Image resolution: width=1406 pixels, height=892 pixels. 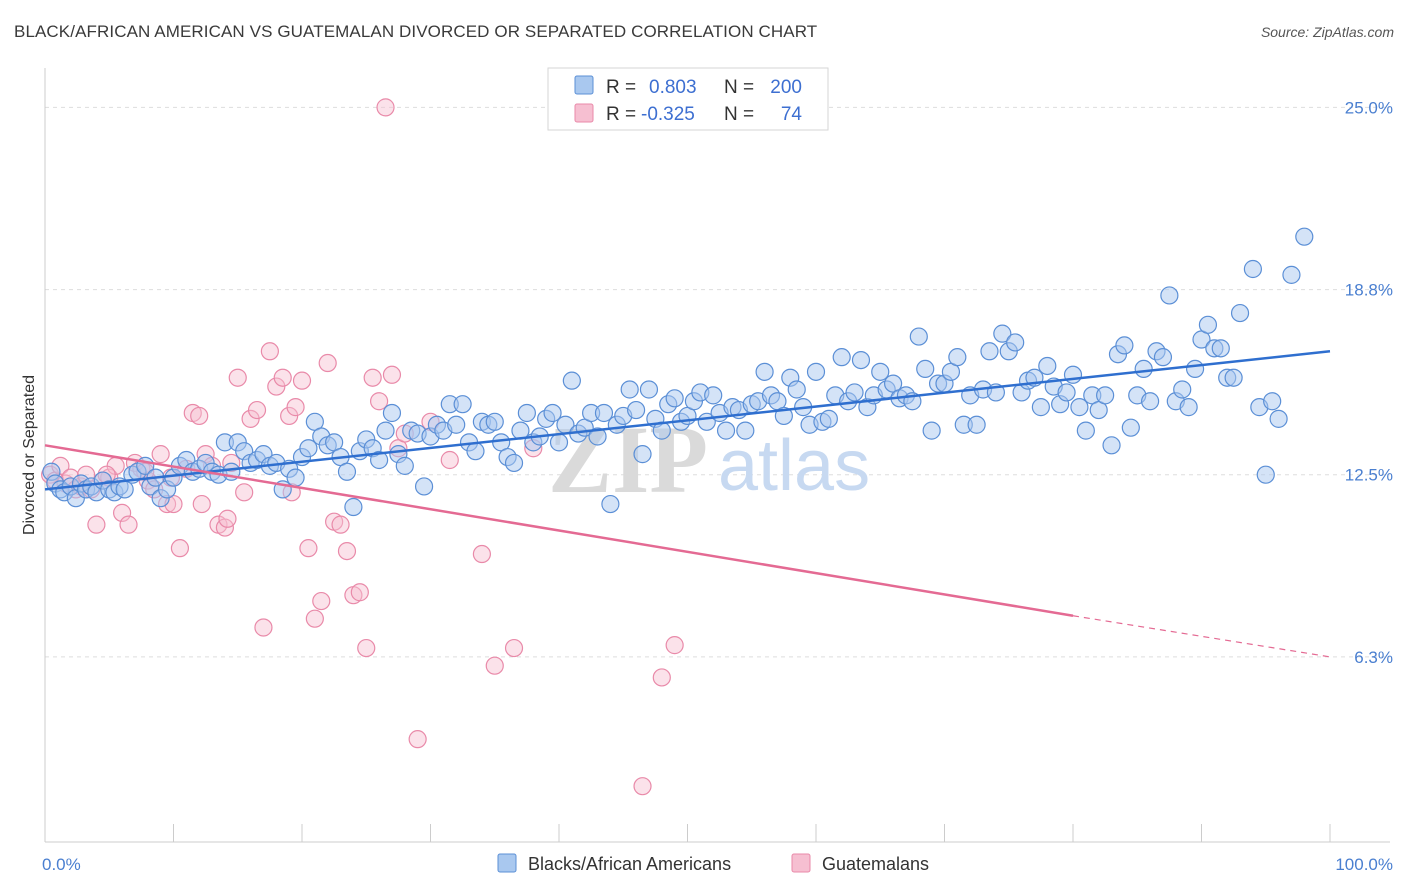 I want to click on y-tick-labels: 6.3% 12.5% 18.8% 25.0%, so click(x=1369, y=382).